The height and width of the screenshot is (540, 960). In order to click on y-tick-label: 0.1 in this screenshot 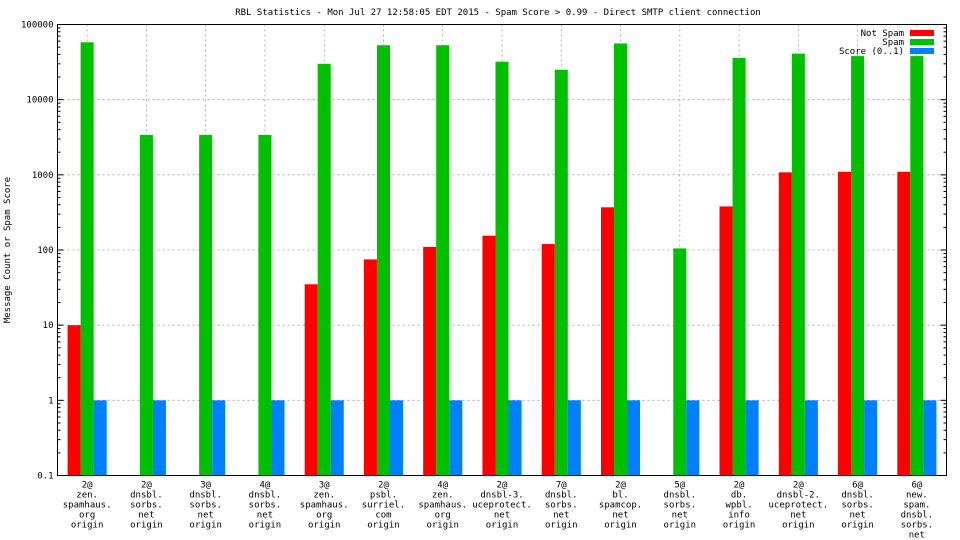, I will do `click(45, 477)`.